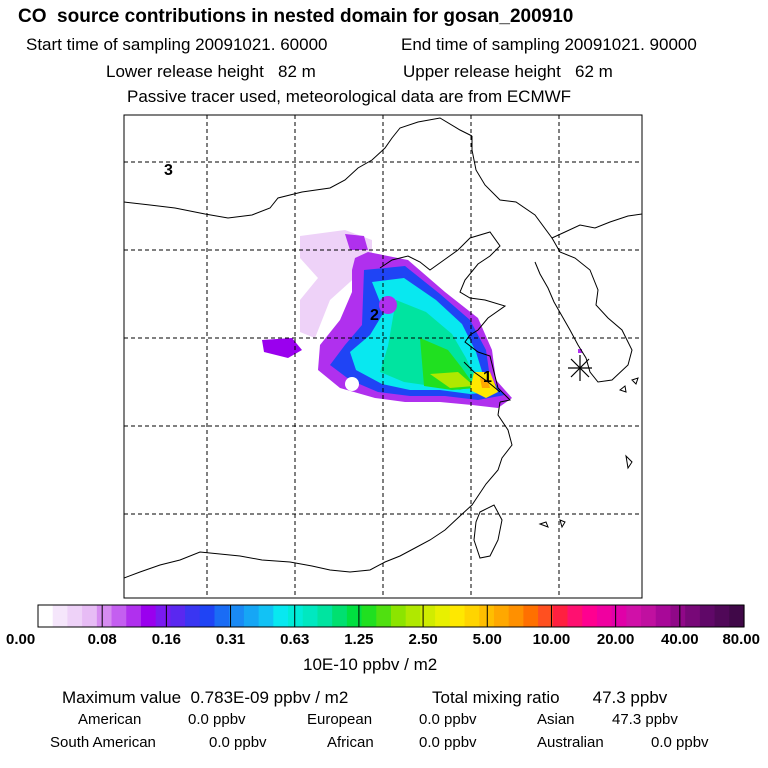 The height and width of the screenshot is (768, 768). I want to click on upper-release-height-label: Upper release height 62 m, so click(508, 71).